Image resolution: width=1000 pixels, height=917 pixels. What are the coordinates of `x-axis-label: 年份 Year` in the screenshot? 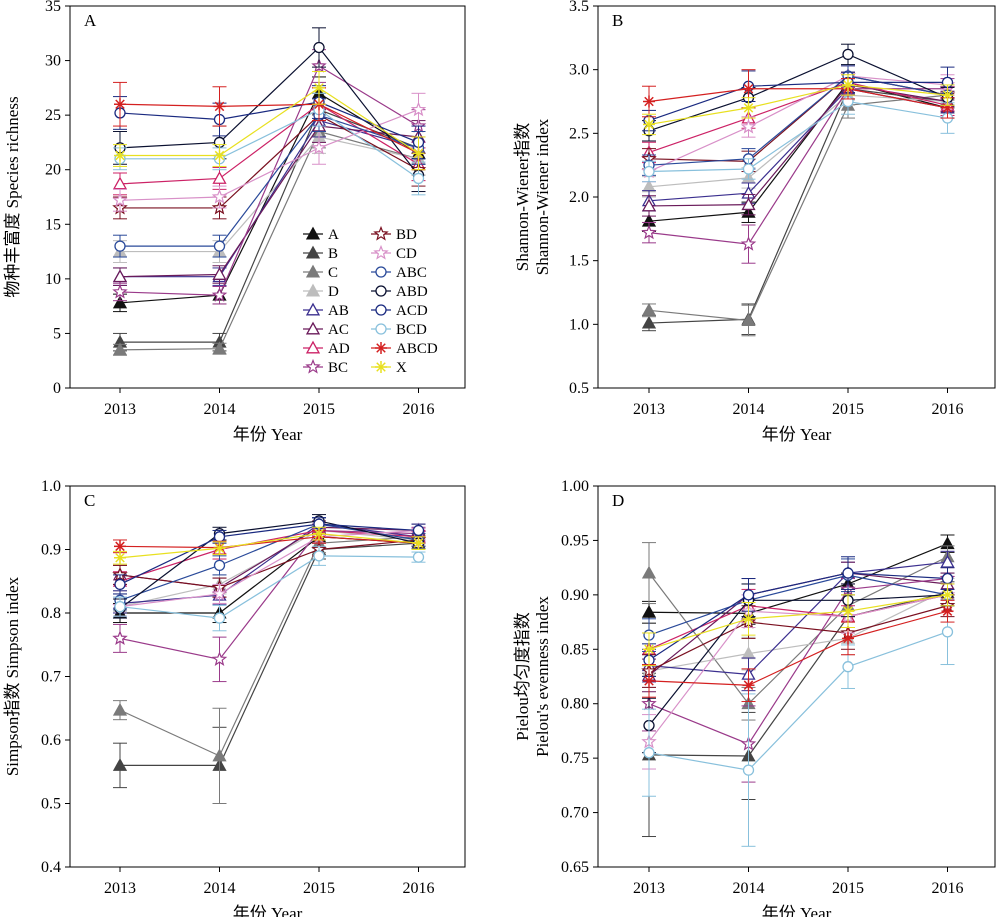 It's located at (797, 434).